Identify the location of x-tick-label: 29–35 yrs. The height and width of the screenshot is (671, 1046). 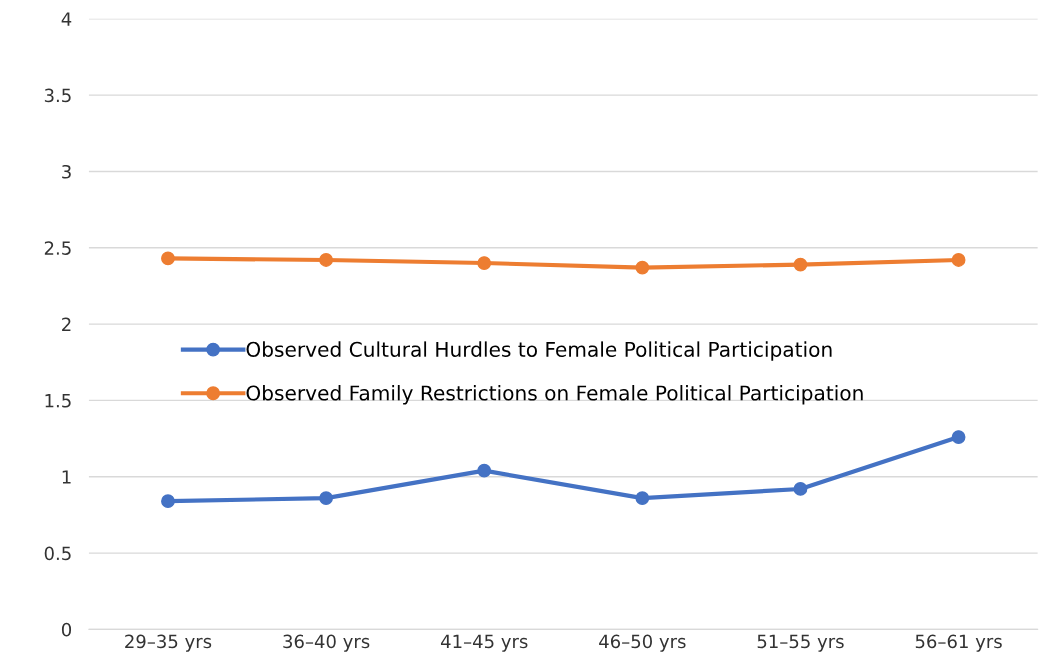
(168, 643).